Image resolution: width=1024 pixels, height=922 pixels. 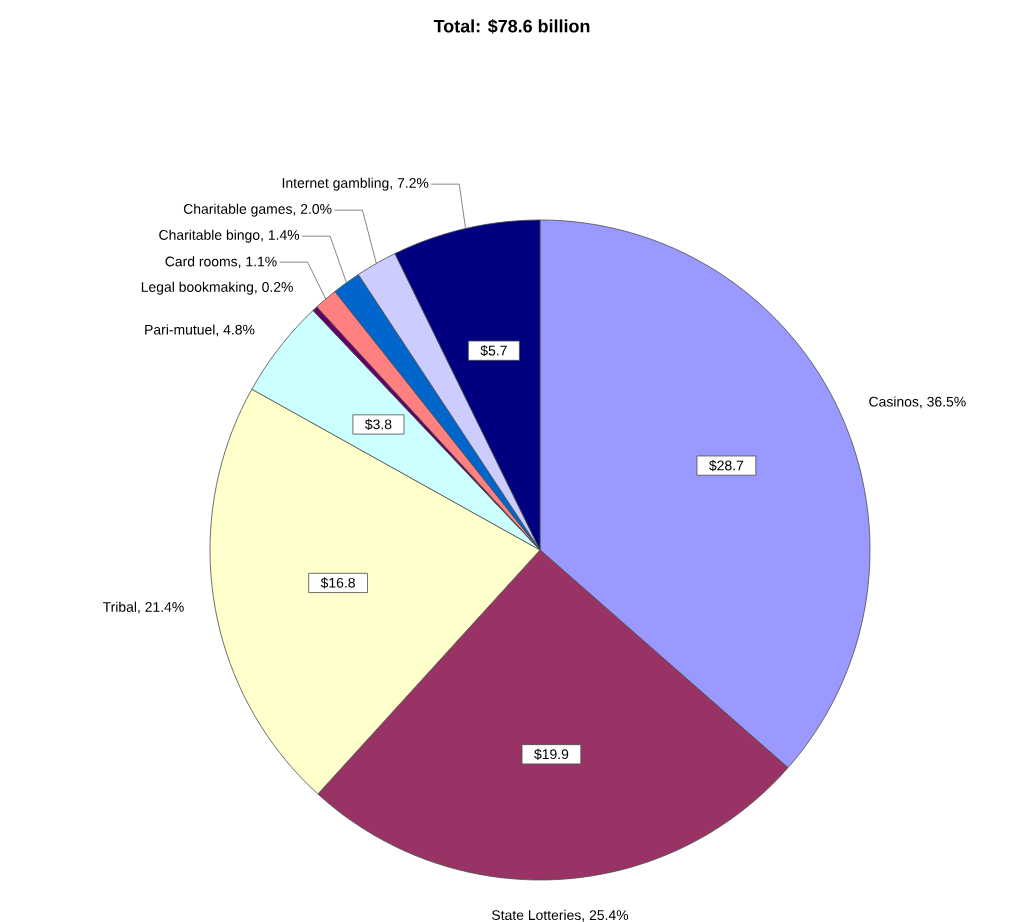 I want to click on chart-title: Total: $78.6 billion, so click(x=511, y=26).